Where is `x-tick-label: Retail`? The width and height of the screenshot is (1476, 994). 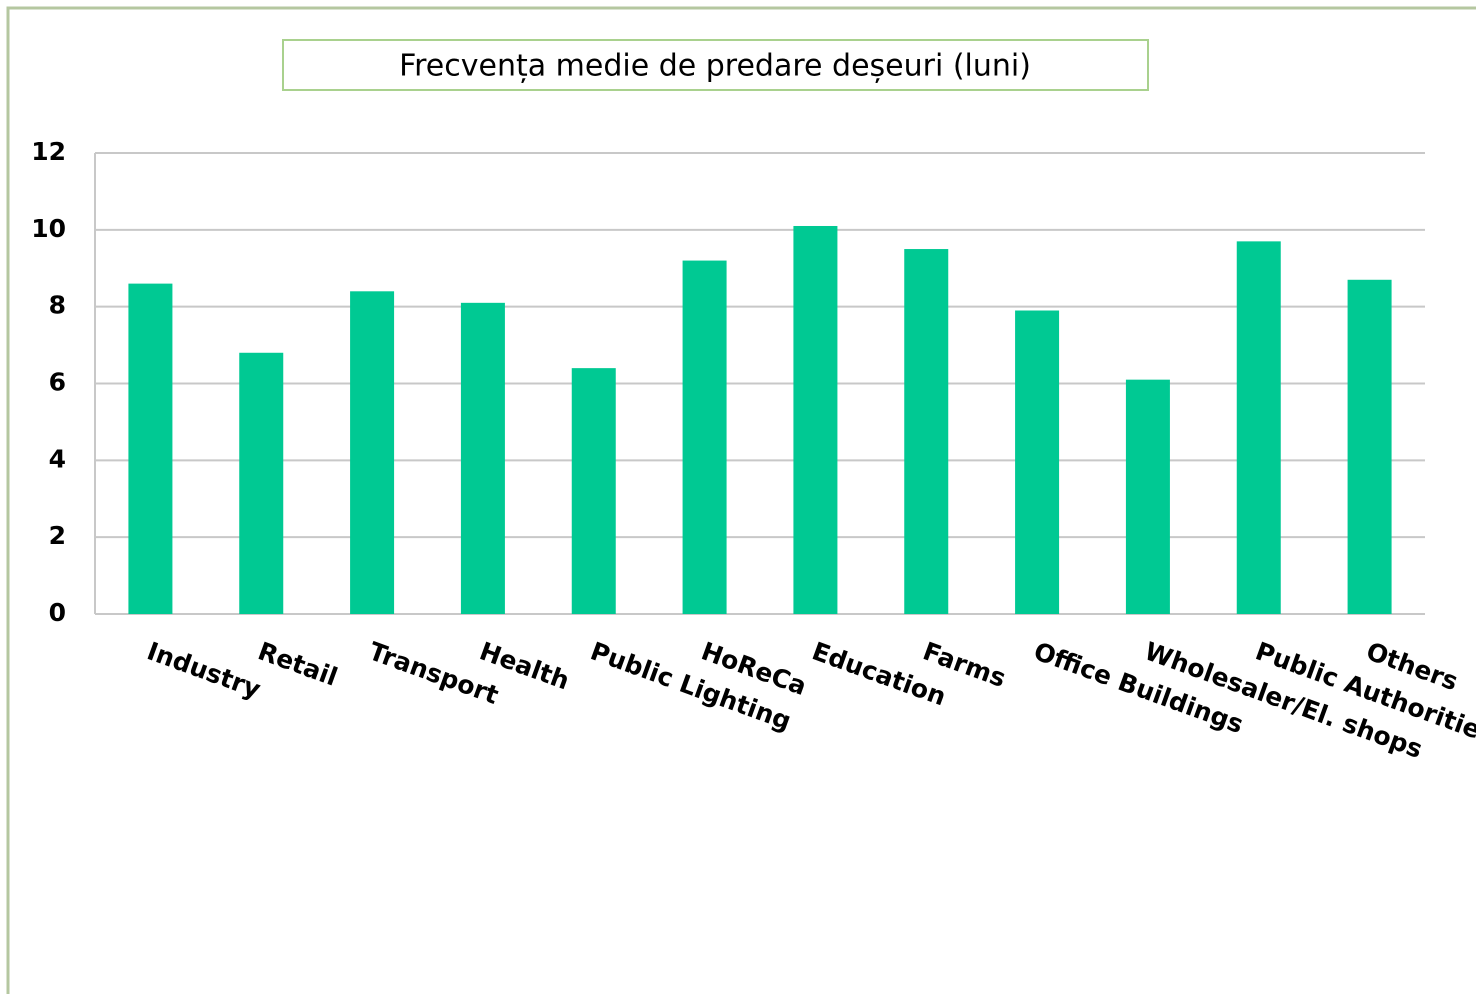 x-tick-label: Retail is located at coordinates (297, 663).